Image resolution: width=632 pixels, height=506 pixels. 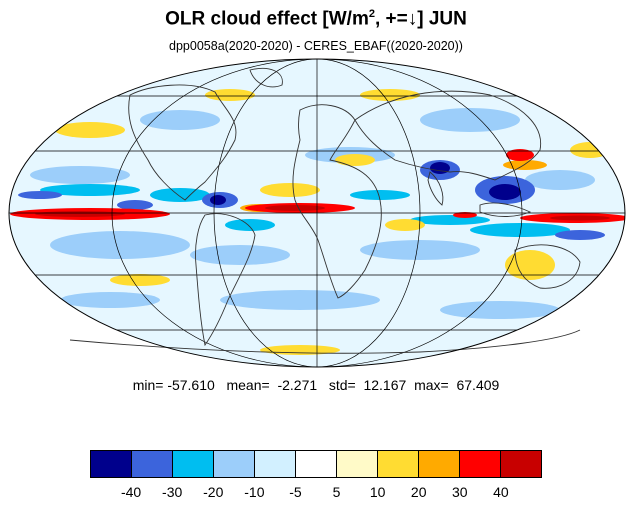 What do you see at coordinates (248, 385) in the screenshot?
I see `stat-mean-label: mean=` at bounding box center [248, 385].